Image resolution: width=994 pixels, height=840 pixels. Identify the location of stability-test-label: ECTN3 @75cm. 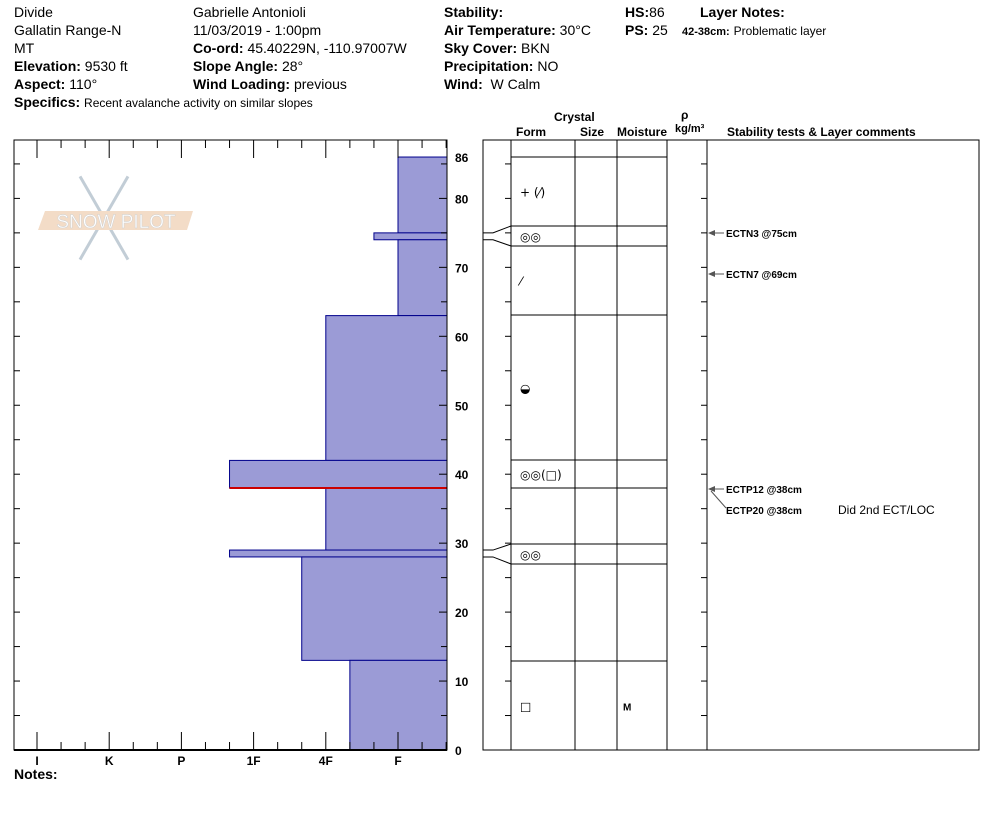
(761, 234).